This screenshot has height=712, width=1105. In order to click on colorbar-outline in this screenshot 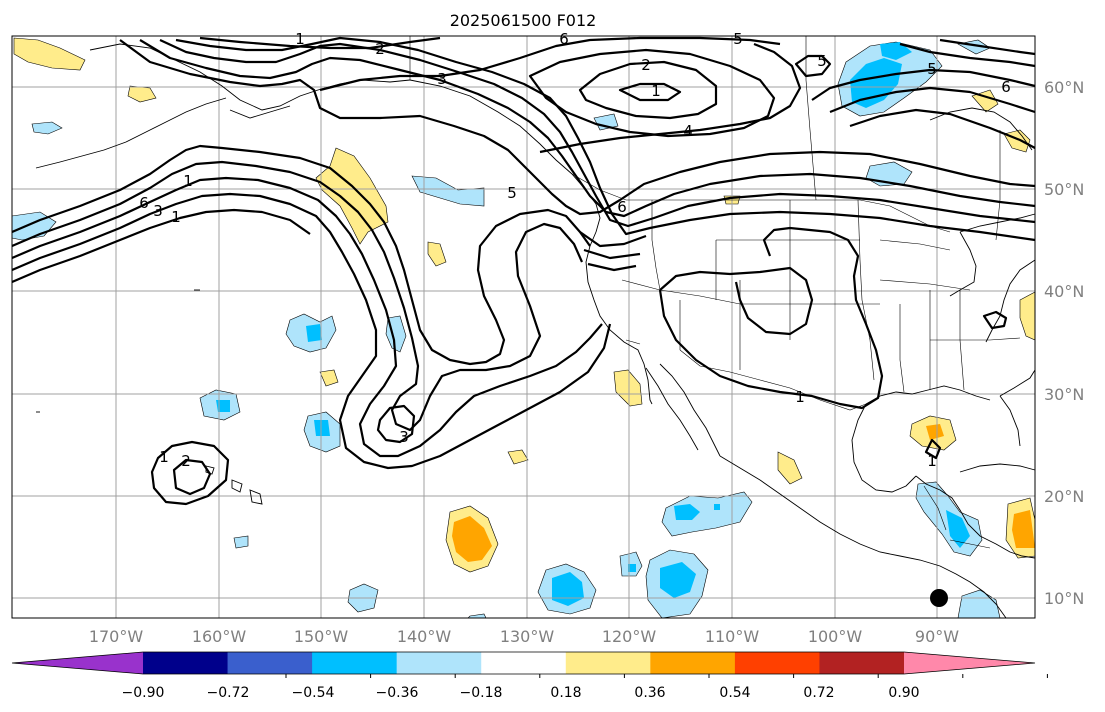, I will do `click(523, 663)`.